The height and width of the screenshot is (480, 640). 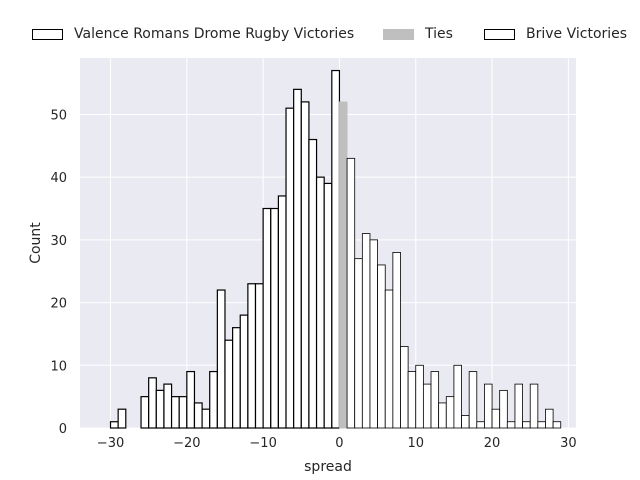 What do you see at coordinates (415, 443) in the screenshot?
I see `x-tick-label: 10` at bounding box center [415, 443].